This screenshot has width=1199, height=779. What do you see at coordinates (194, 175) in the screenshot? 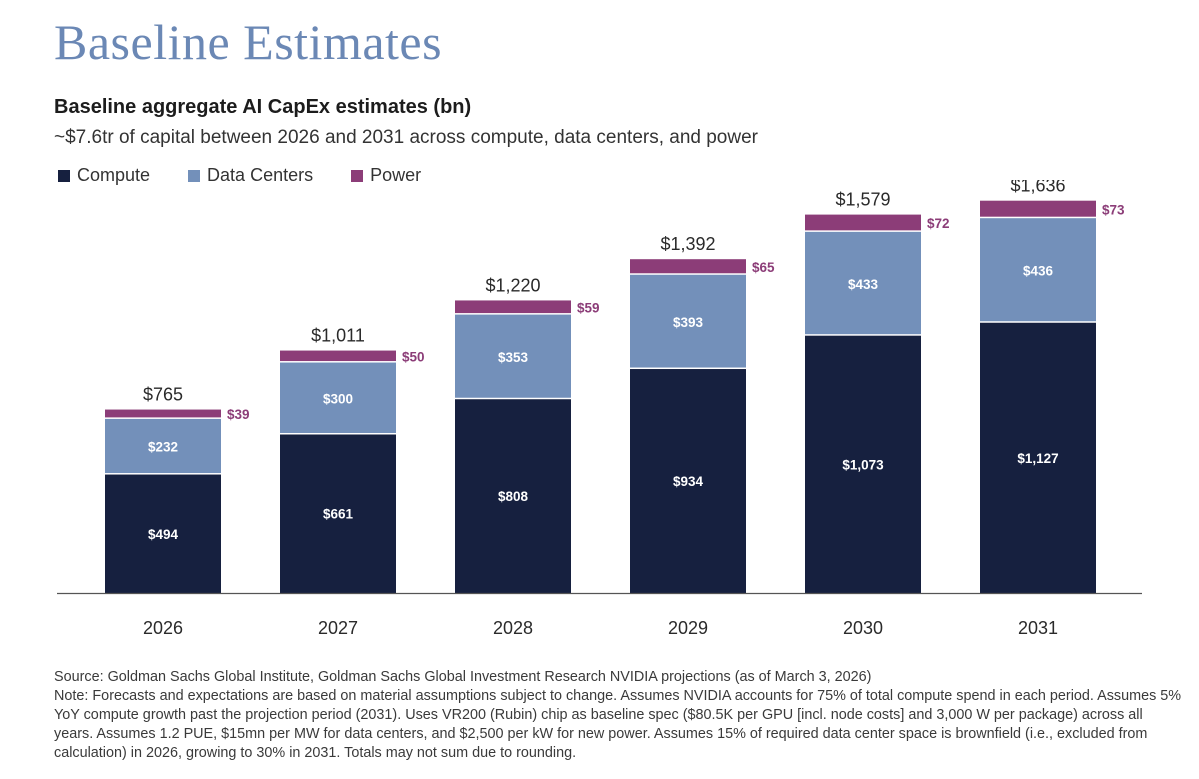
I see `legend-swatch-data-centers` at bounding box center [194, 175].